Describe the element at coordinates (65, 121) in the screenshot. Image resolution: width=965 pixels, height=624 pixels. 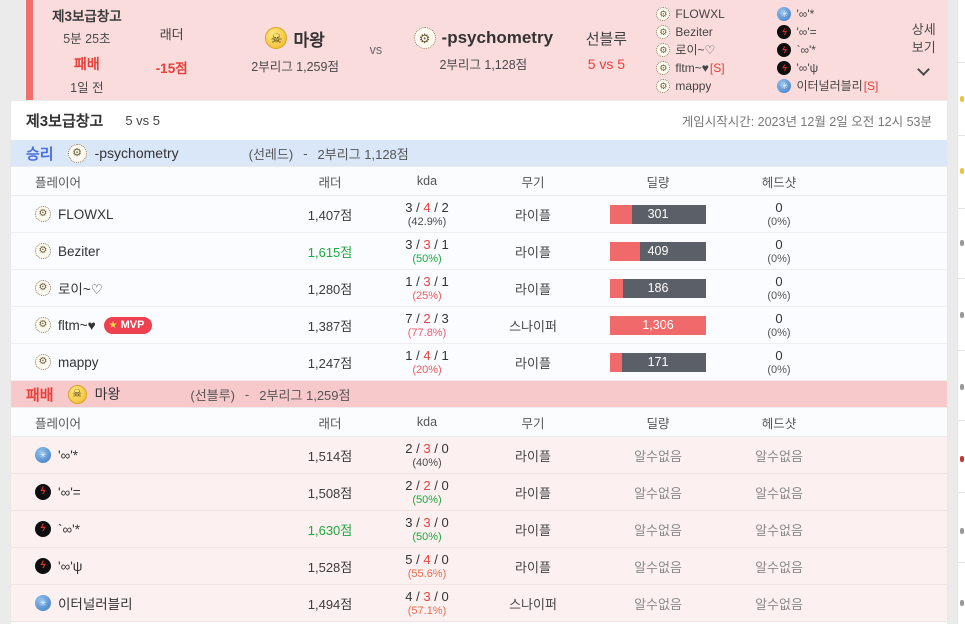
I see `detail-map-name: 제3보급창고` at that location.